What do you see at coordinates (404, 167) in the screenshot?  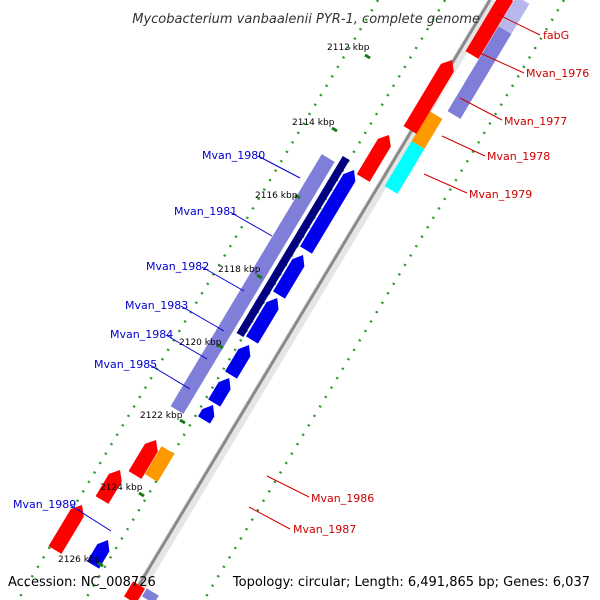 I see `gene-mvan-1979` at bounding box center [404, 167].